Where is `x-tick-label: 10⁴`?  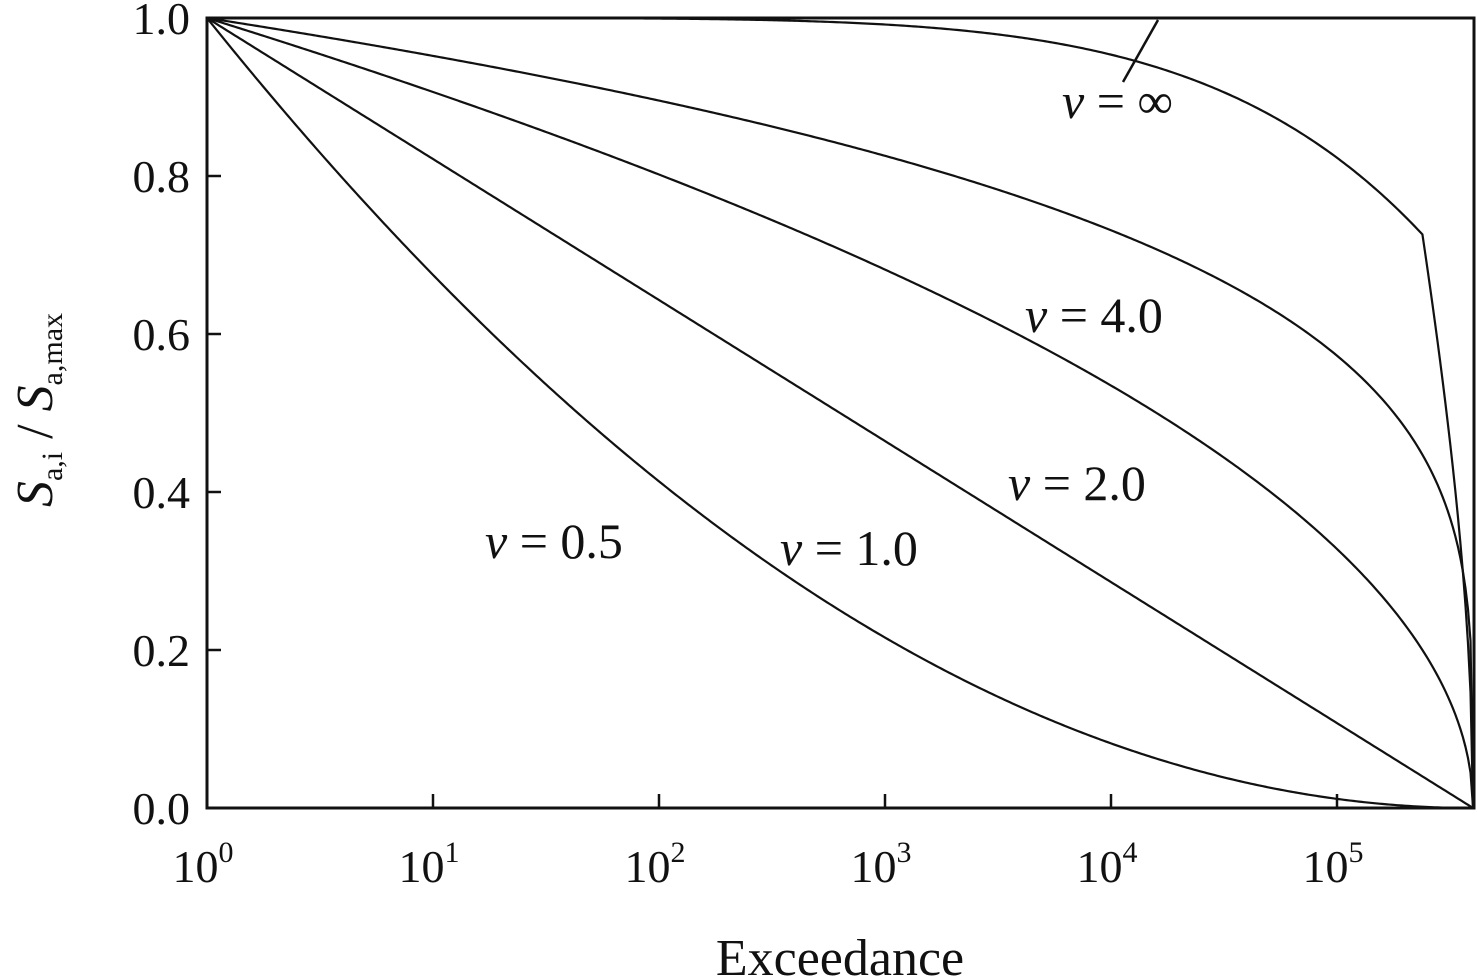
x-tick-label: 10⁴ is located at coordinates (1107, 864).